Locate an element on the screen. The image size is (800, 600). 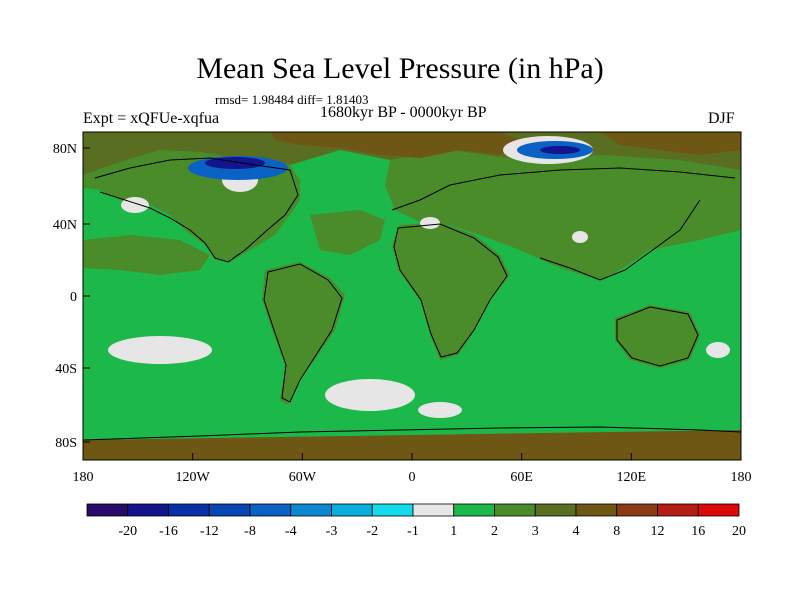
eurasia-region is located at coordinates (563, 215).